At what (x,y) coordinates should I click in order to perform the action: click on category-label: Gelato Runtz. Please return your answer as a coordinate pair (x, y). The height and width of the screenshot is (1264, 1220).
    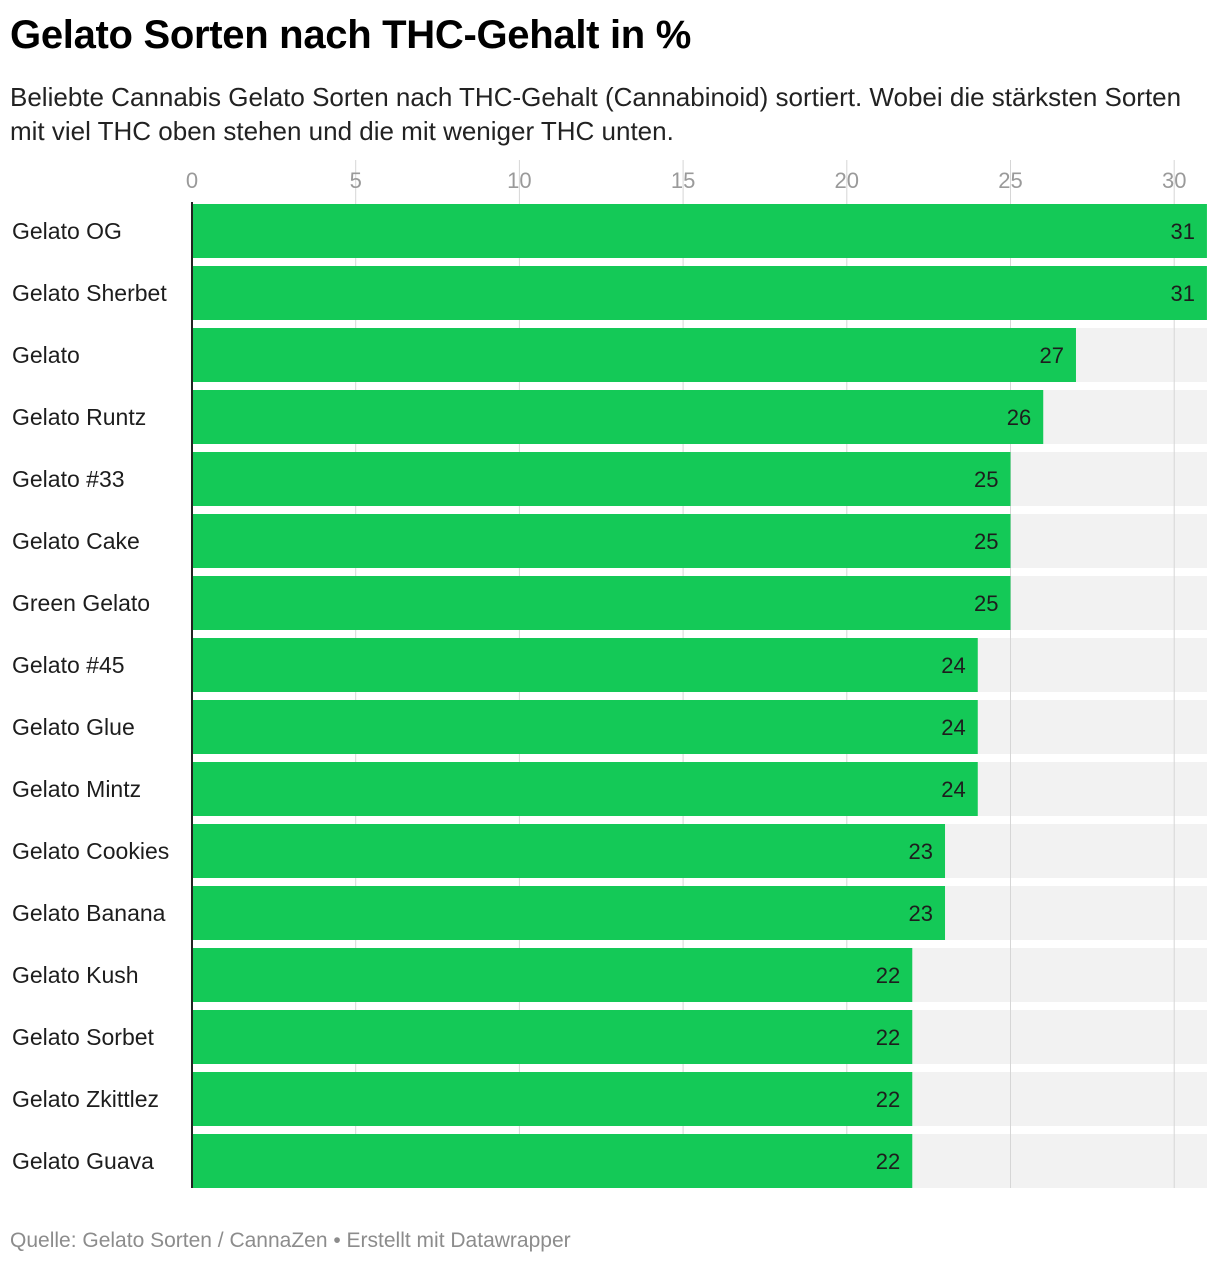
    Looking at the image, I should click on (79, 417).